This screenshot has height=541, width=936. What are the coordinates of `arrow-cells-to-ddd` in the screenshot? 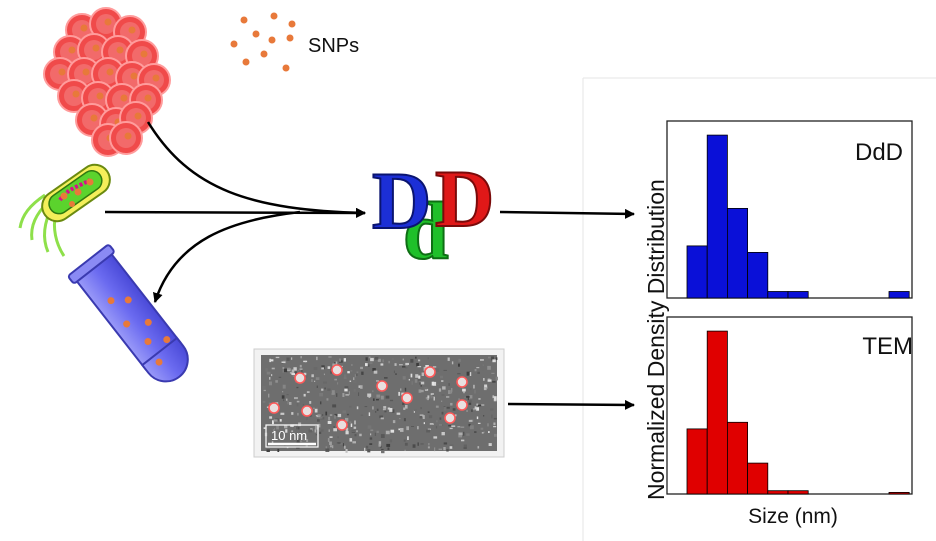 It's located at (256, 169).